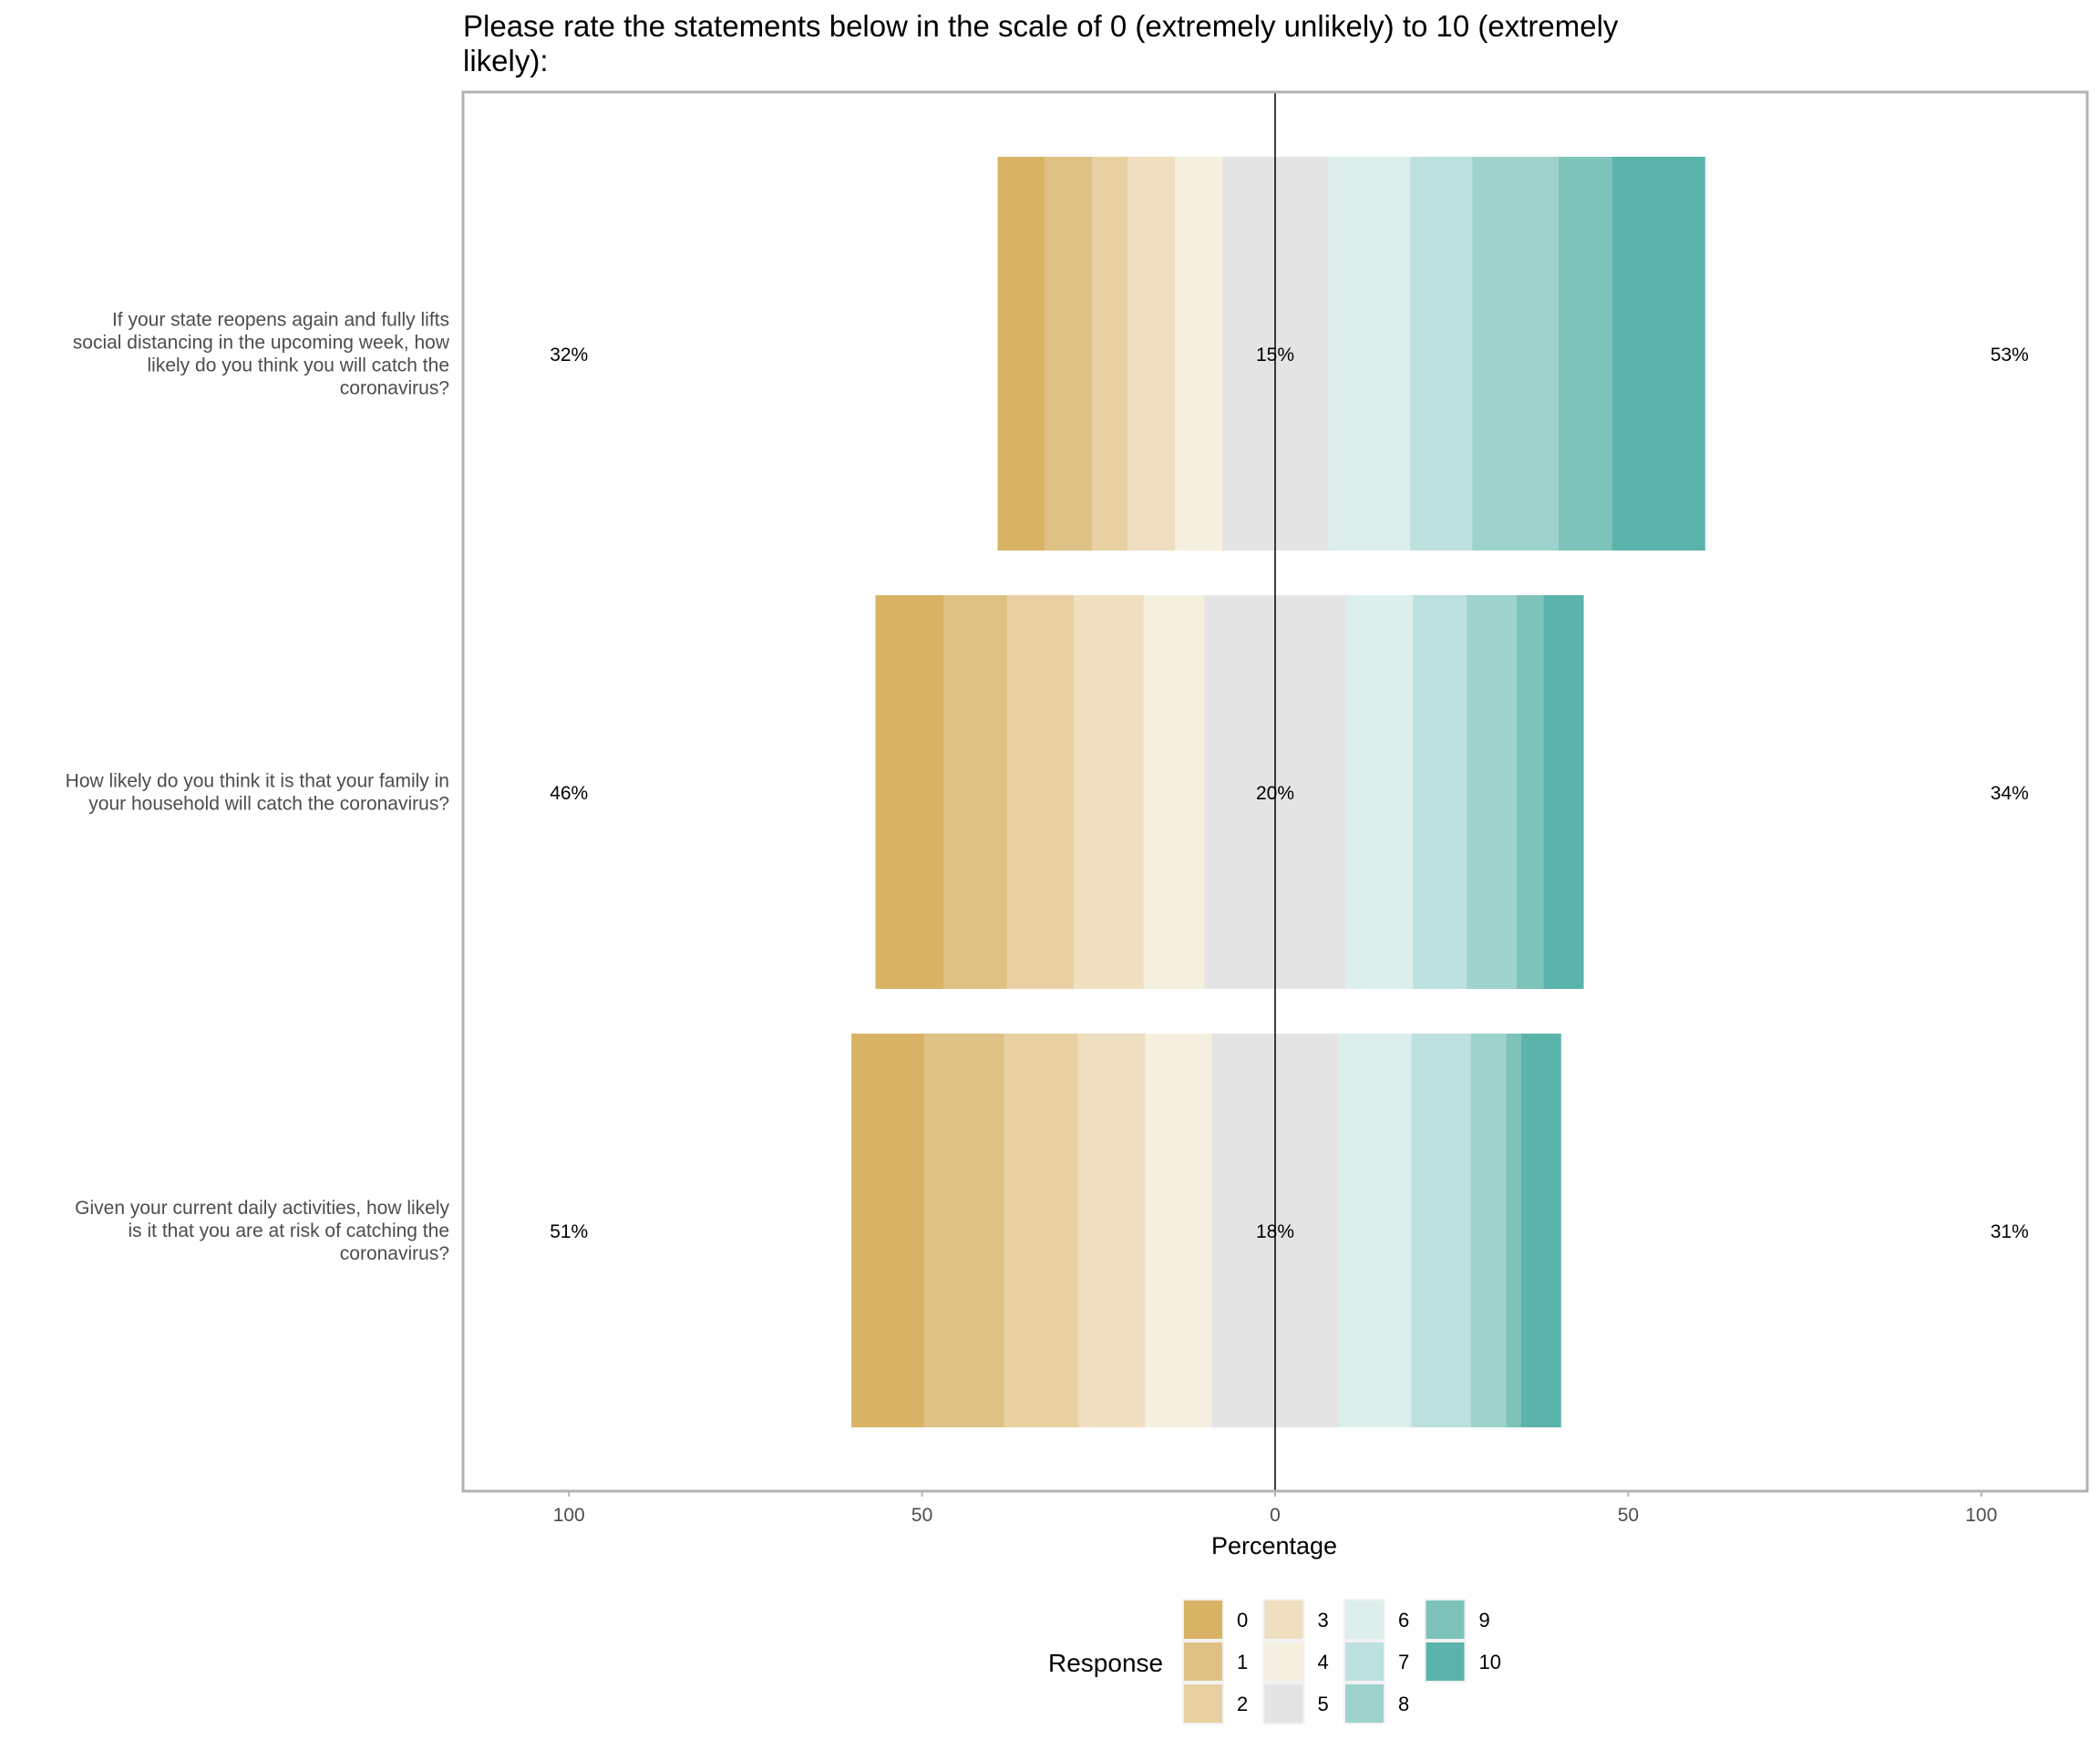 The height and width of the screenshot is (1750, 2100). I want to click on legend-item: 0, so click(1215, 1620).